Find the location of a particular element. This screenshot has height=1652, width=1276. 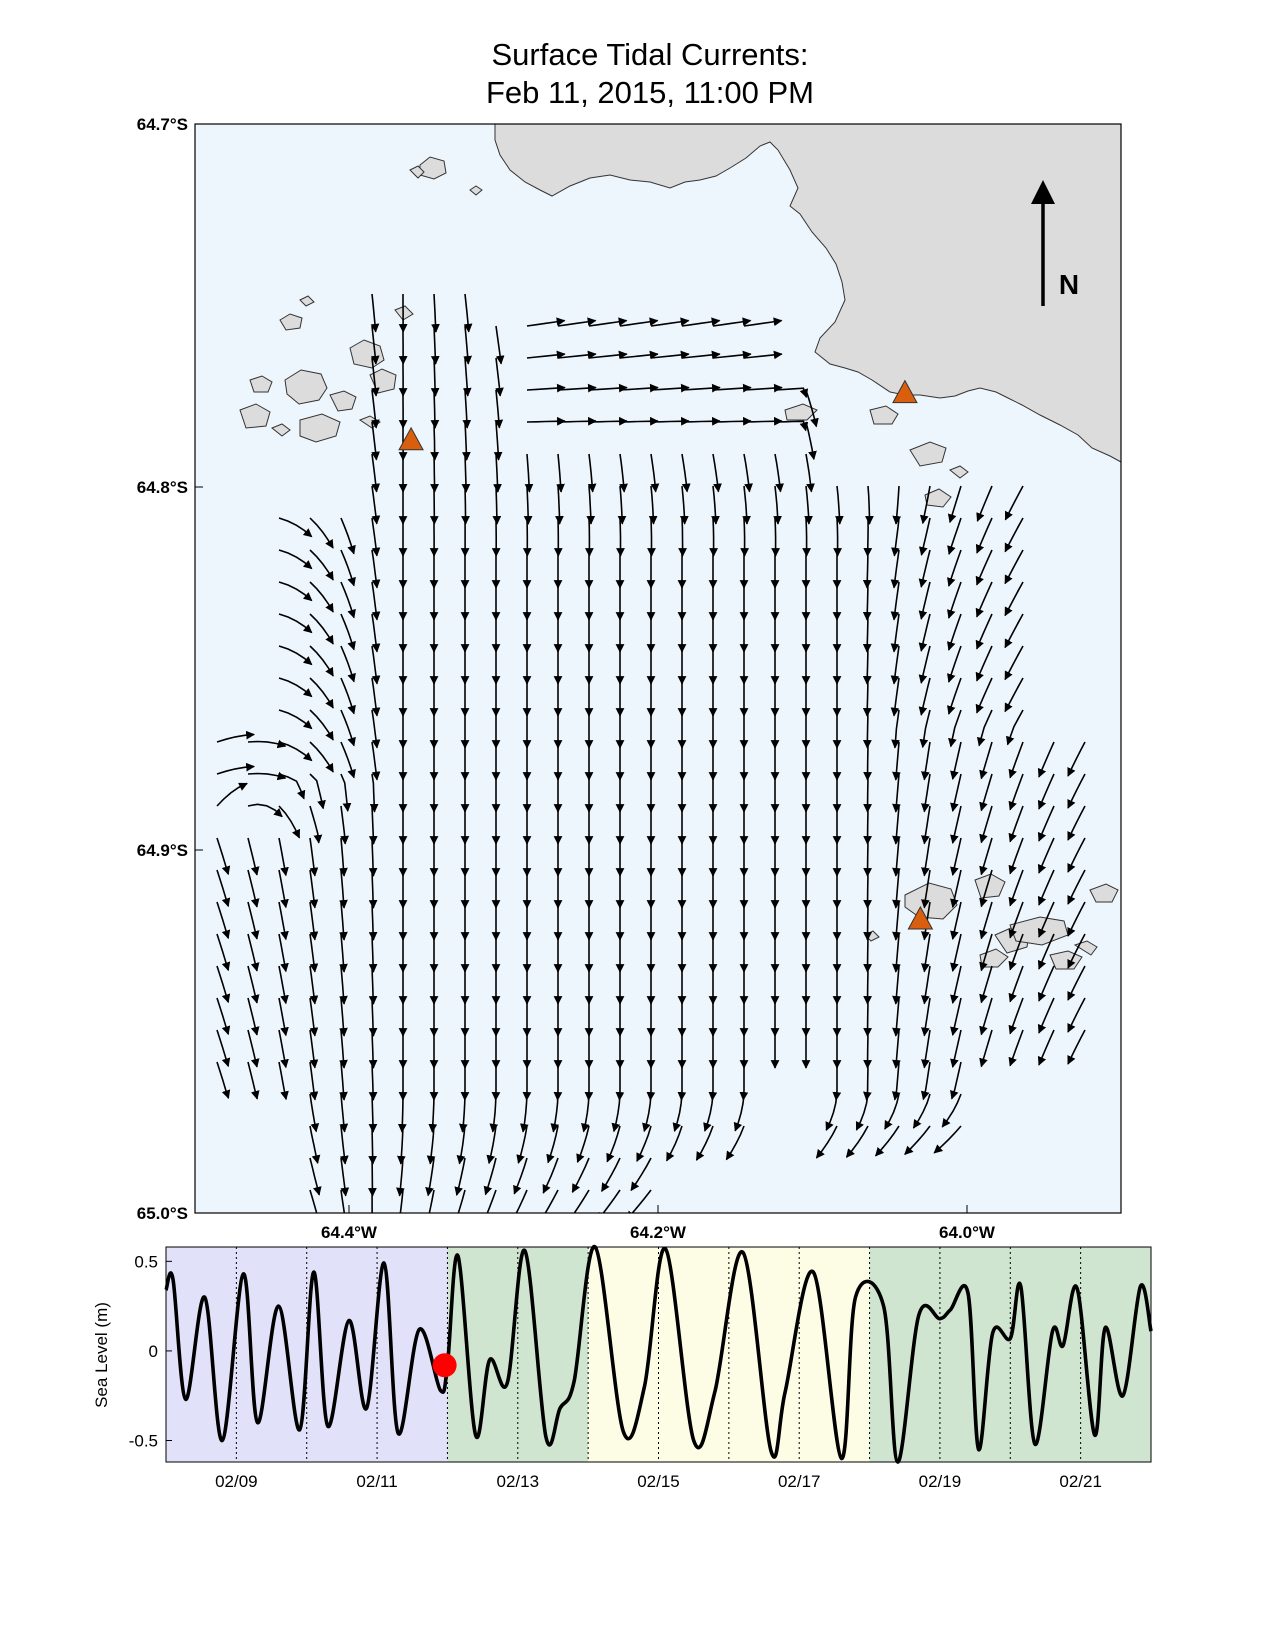

station-marker is located at coordinates (920, 917).